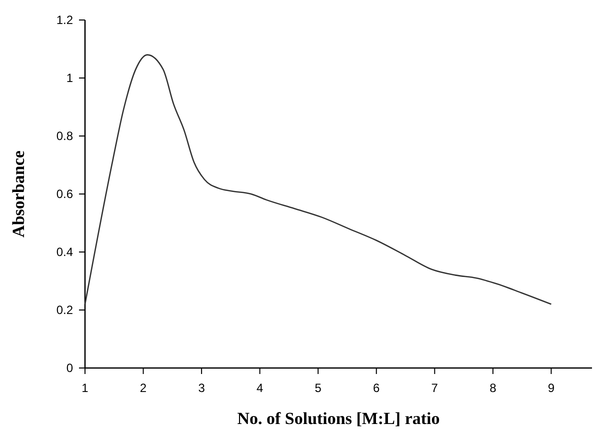  What do you see at coordinates (493, 388) in the screenshot?
I see `x-tick-label: 8` at bounding box center [493, 388].